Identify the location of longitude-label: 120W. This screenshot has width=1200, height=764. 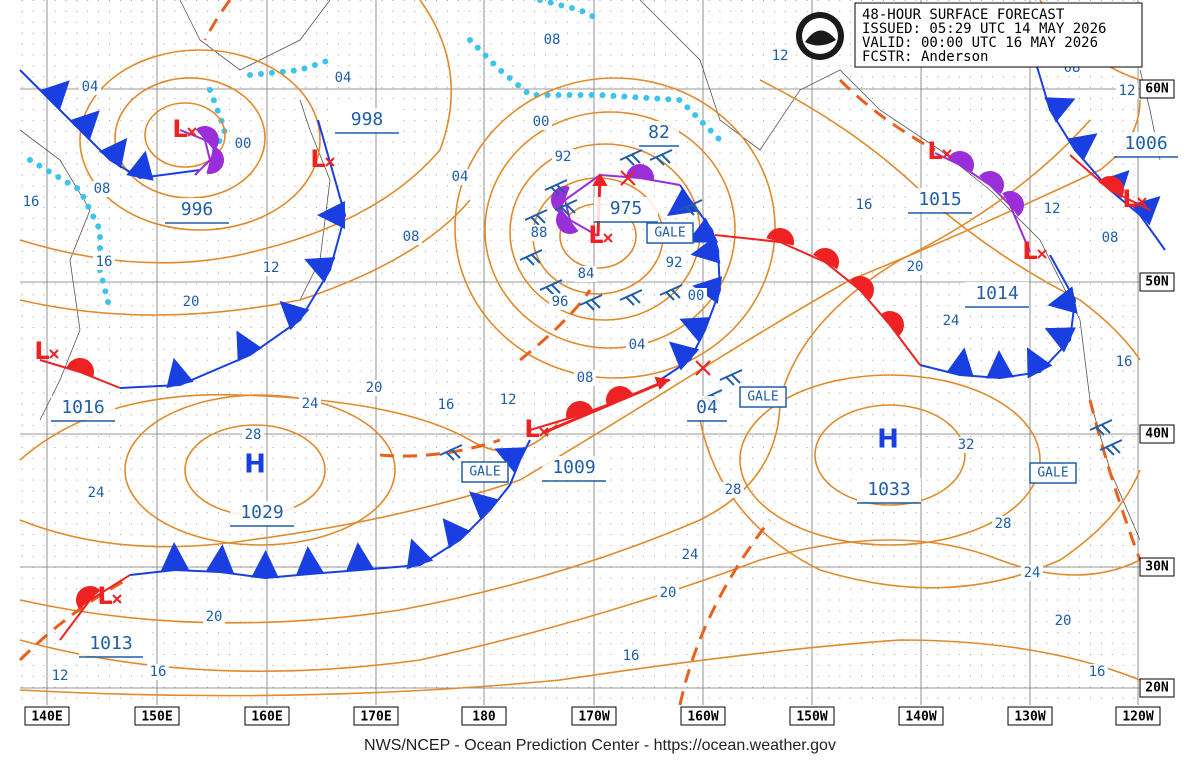
(1137, 717).